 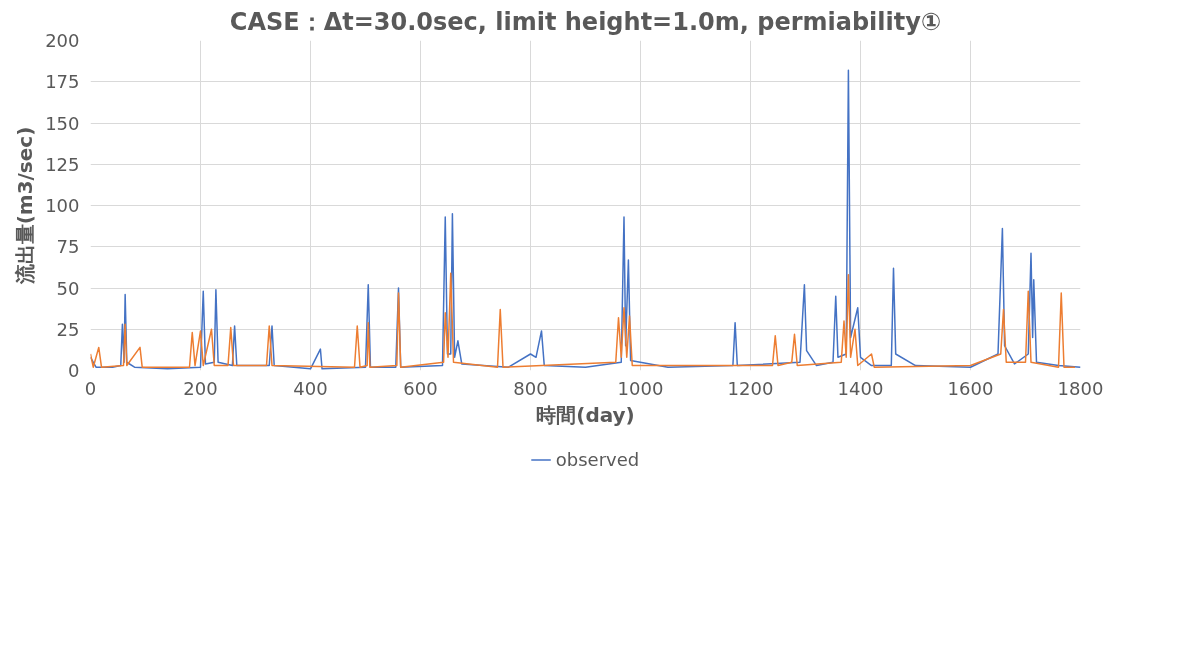 I want to click on y-tick-label: 175, so click(x=62, y=82).